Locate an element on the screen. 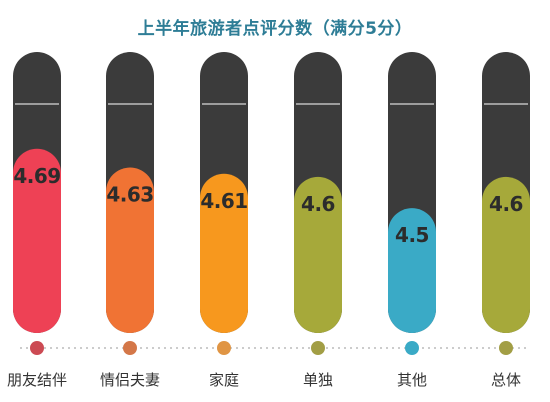 The width and height of the screenshot is (550, 402). category-label: 家庭 is located at coordinates (224, 380).